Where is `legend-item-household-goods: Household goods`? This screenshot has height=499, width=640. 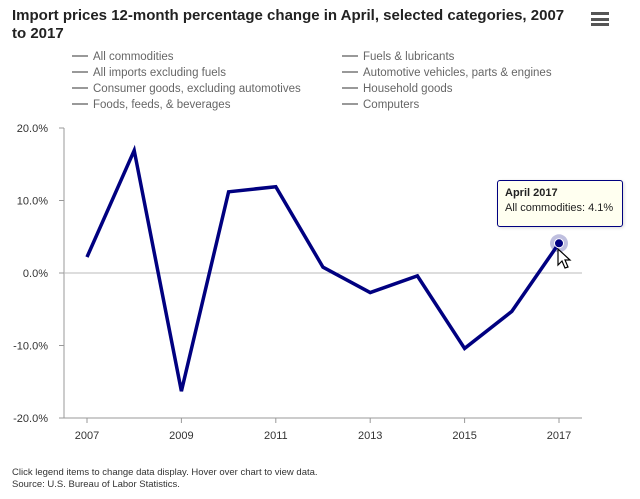 legend-item-household-goods: Household goods is located at coordinates (397, 89).